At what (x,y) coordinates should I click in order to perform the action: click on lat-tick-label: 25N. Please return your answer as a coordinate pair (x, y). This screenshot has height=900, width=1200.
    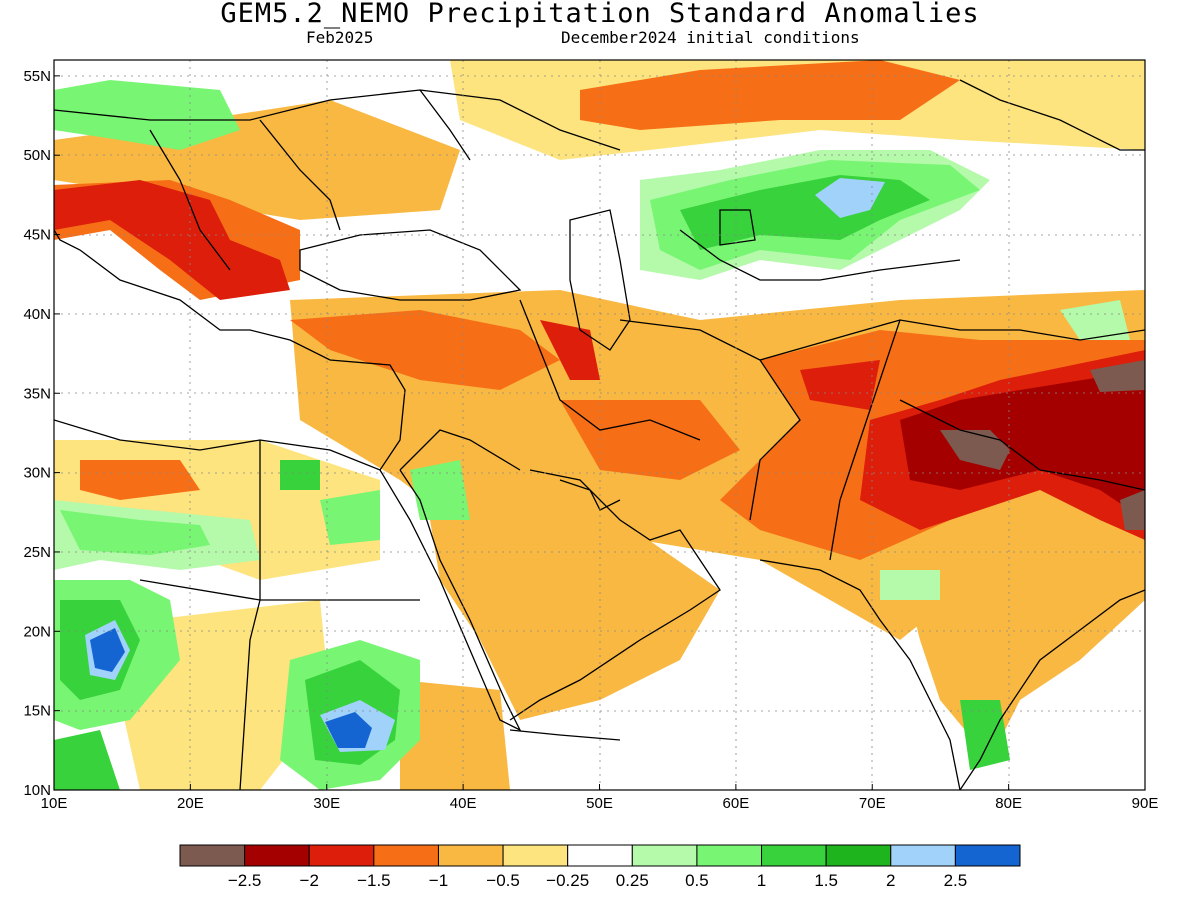
    Looking at the image, I should click on (37, 552).